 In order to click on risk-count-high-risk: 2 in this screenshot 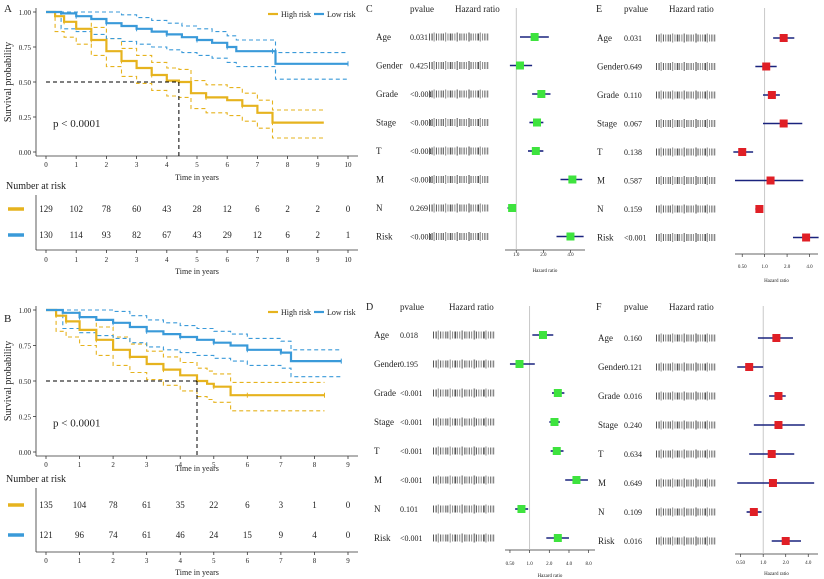, I will do `click(287, 209)`.